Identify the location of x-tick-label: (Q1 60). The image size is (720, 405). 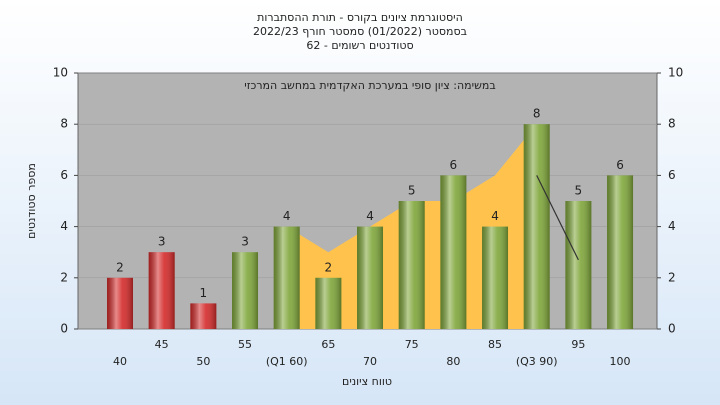
(287, 361).